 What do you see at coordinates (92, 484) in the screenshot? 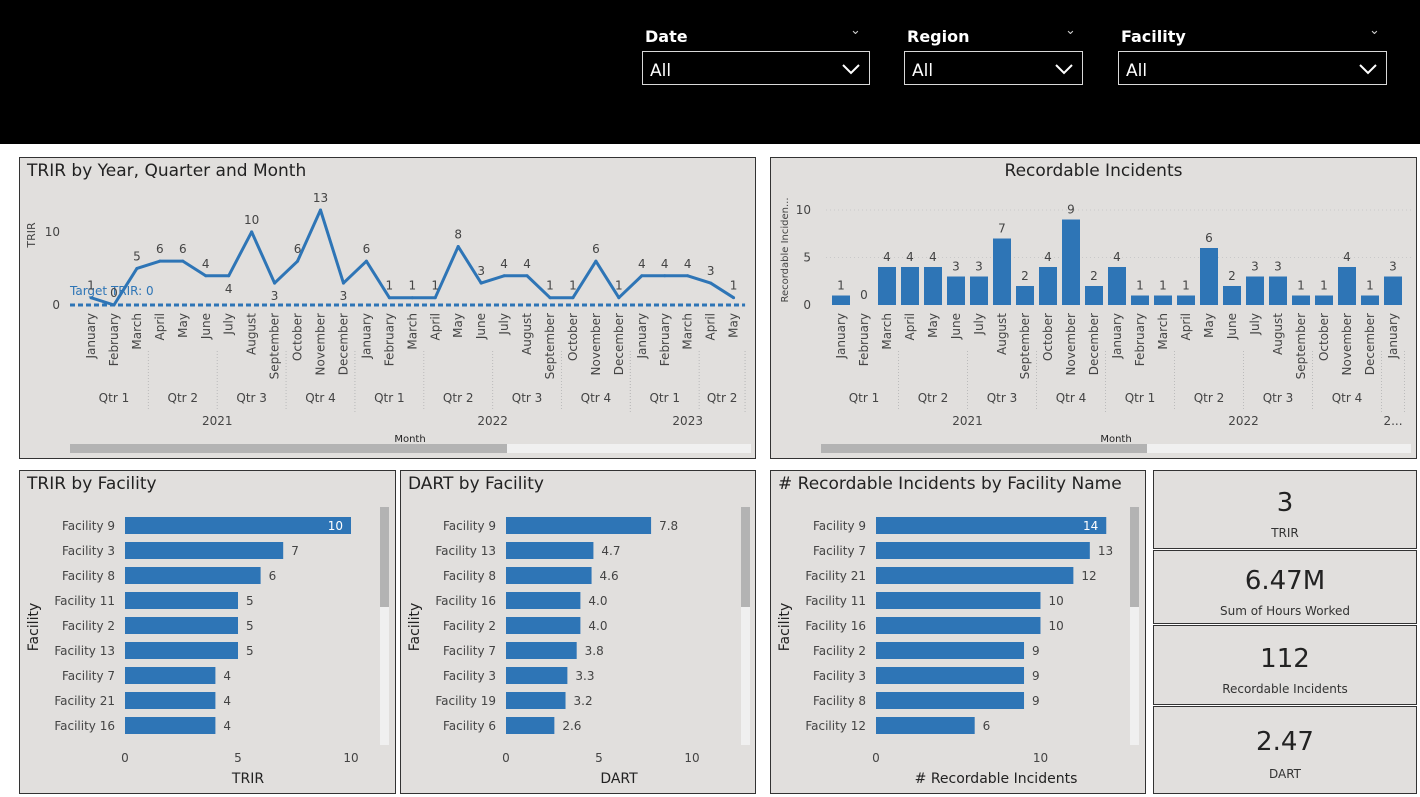
I see `trir-facility-title: TRIR by Facility` at bounding box center [92, 484].